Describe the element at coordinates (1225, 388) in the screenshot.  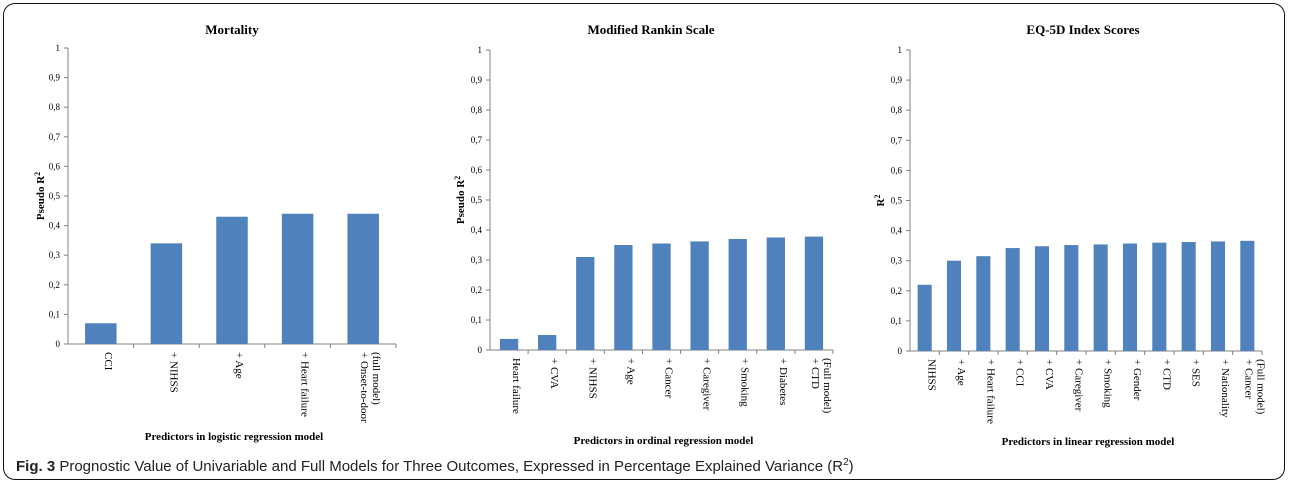
I see `category-label: + Nationality` at that location.